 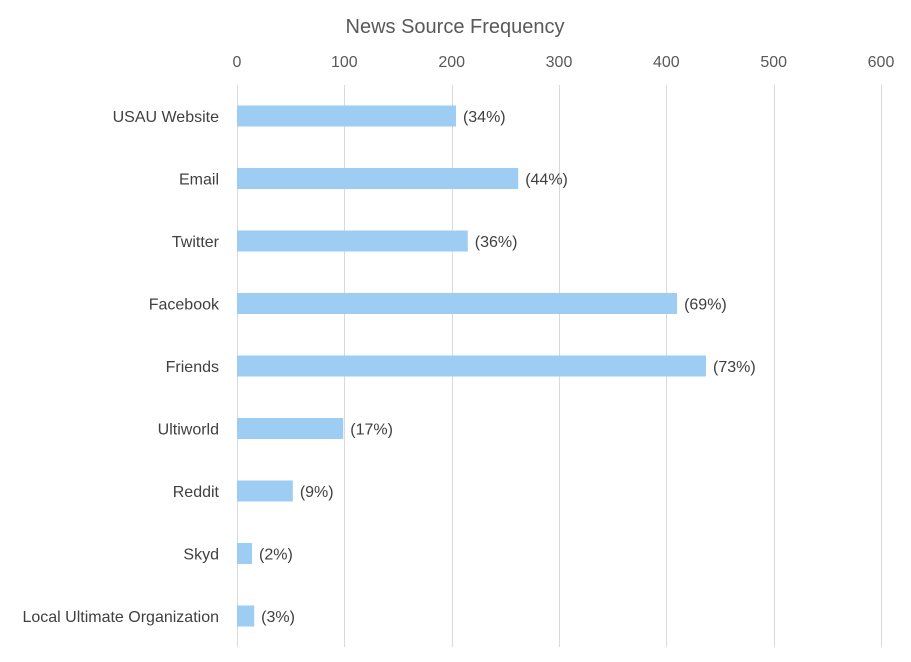 I want to click on x-axis-ticks: 0 100 200 300 400 500 600, so click(x=564, y=62).